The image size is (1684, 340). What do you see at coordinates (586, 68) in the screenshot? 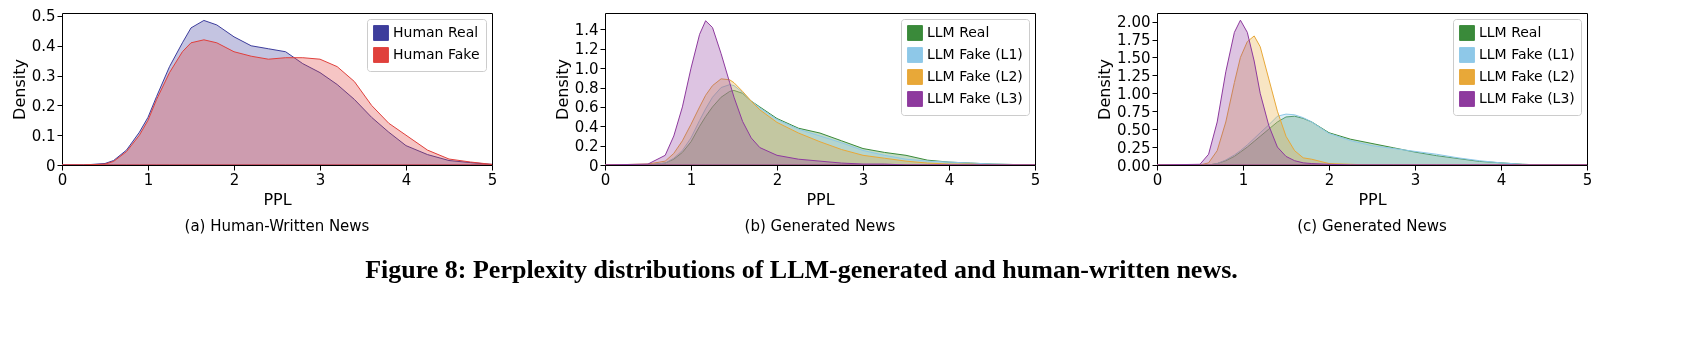
I see `y-tick-label: 1.0` at bounding box center [586, 68].